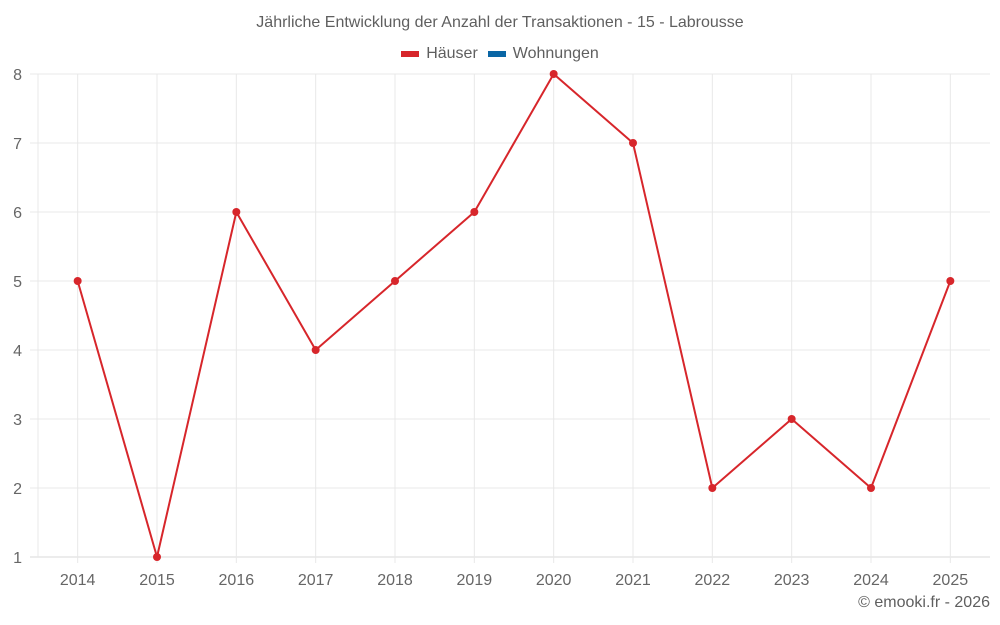 This screenshot has width=1000, height=625. What do you see at coordinates (555, 53) in the screenshot?
I see `legend-label-wohnungen: Wohnungen` at bounding box center [555, 53].